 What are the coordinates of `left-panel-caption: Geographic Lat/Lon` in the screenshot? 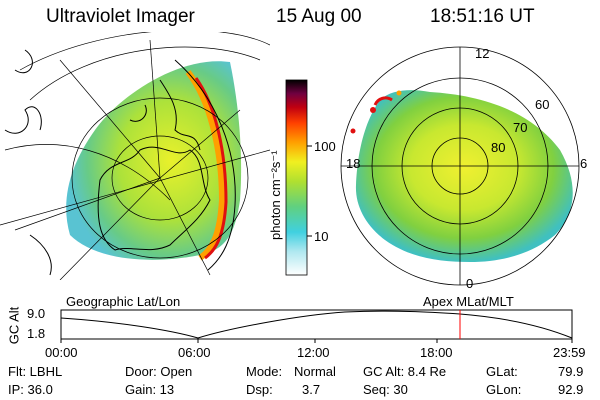 It's located at (123, 301).